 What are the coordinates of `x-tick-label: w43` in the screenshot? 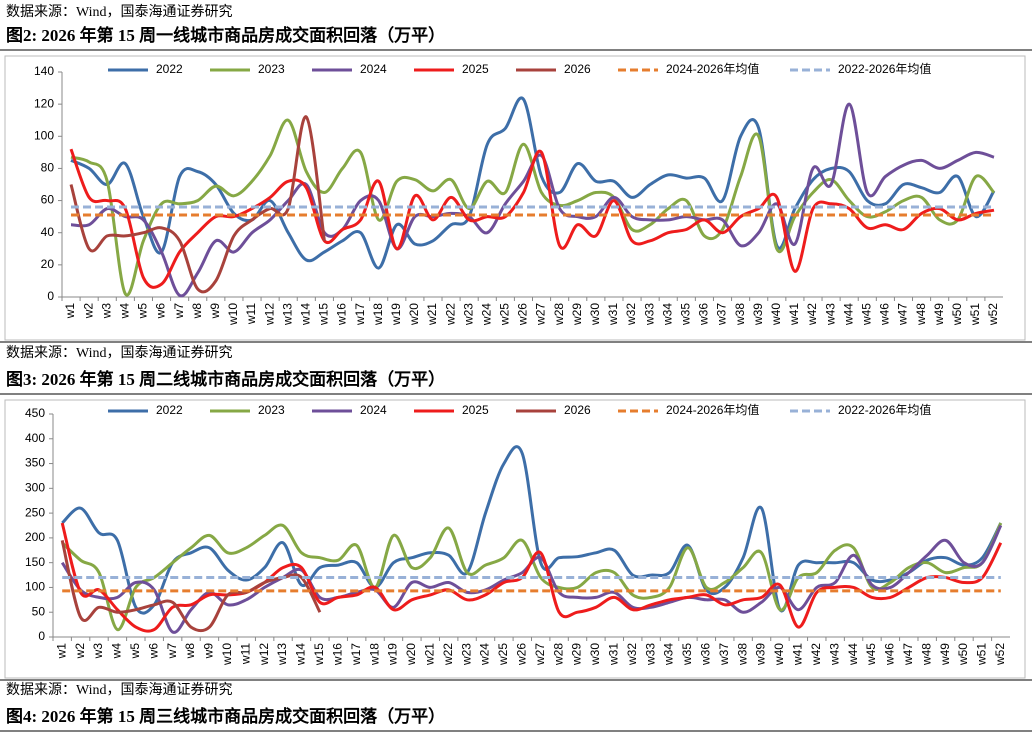 It's located at (834, 654).